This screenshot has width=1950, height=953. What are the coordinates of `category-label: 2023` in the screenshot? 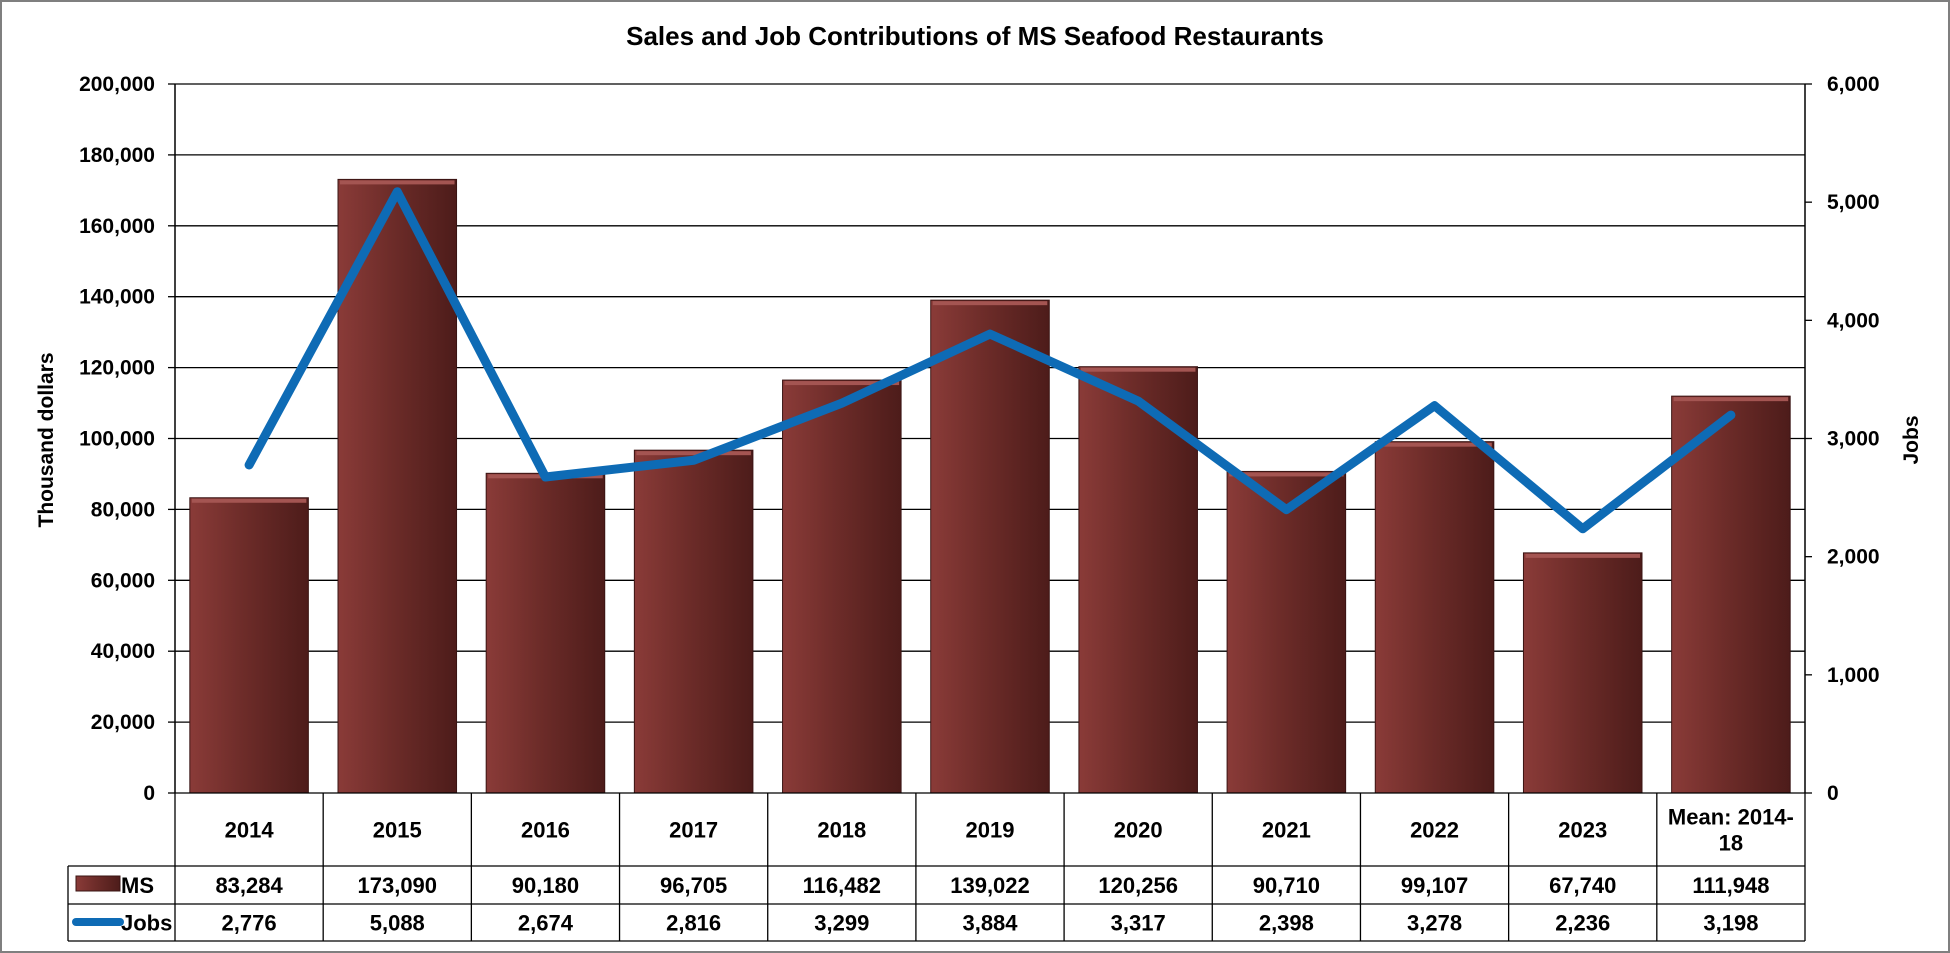 It's located at (1582, 830).